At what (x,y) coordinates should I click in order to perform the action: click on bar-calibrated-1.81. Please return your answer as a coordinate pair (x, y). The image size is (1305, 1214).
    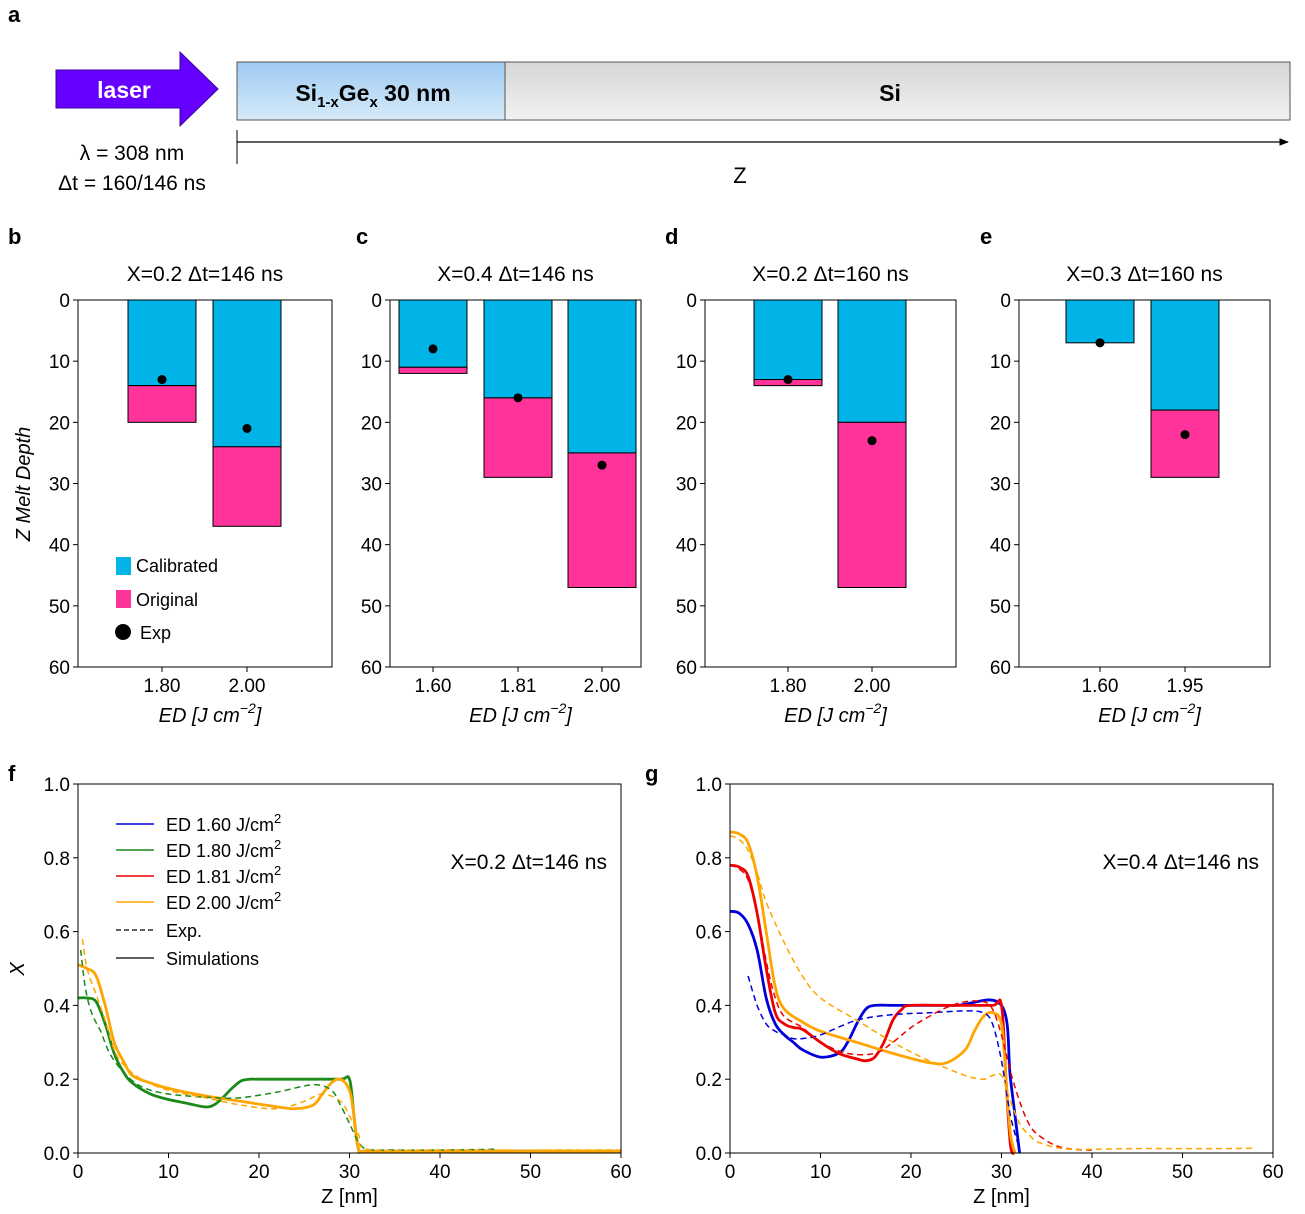
    Looking at the image, I should click on (518, 349).